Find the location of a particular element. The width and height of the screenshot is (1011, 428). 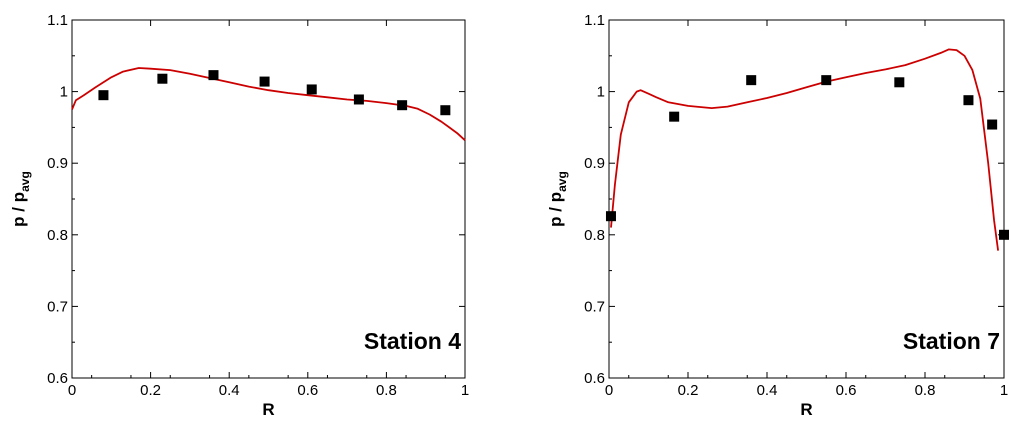

station-label: Station 7 is located at coordinates (951, 341).